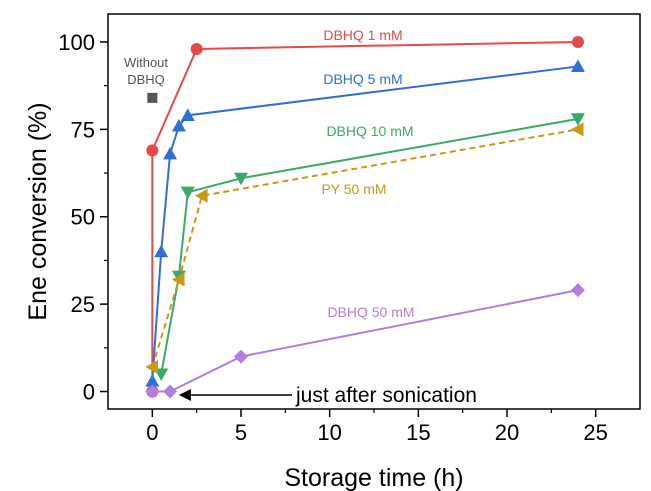  What do you see at coordinates (83, 129) in the screenshot?
I see `y-tick-label: 75` at bounding box center [83, 129].